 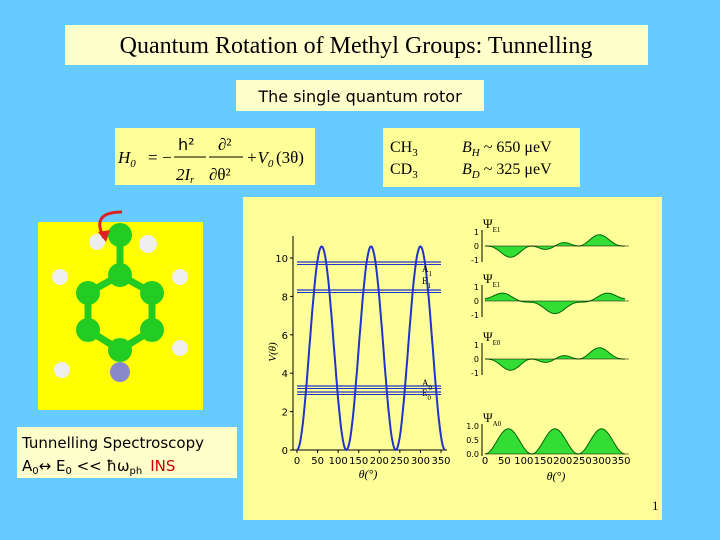 What do you see at coordinates (401, 169) in the screenshot?
I see `isotope-name-main: CD` at bounding box center [401, 169].